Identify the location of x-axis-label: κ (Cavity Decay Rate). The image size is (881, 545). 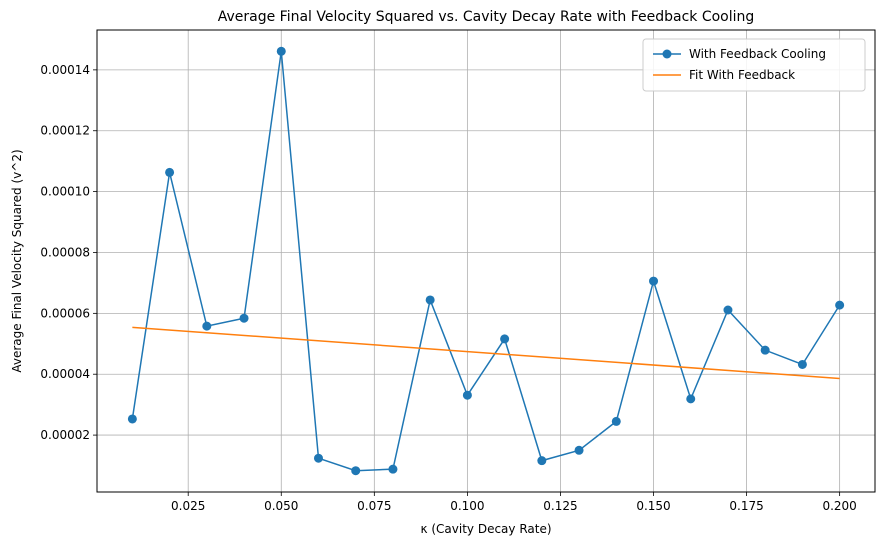
(485, 529).